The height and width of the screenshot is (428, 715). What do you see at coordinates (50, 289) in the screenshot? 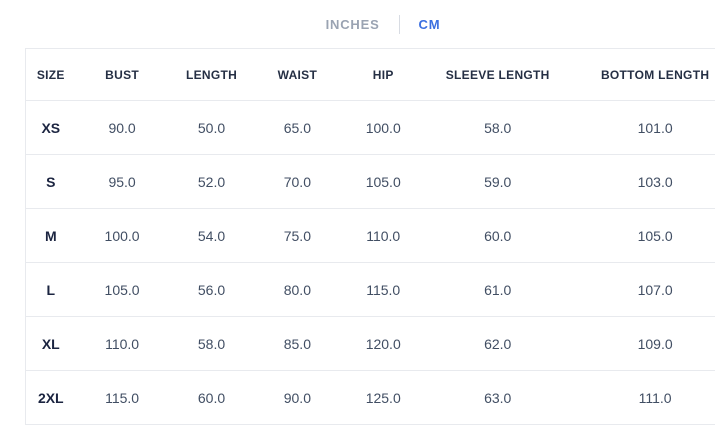
I see `size-label: L` at bounding box center [50, 289].